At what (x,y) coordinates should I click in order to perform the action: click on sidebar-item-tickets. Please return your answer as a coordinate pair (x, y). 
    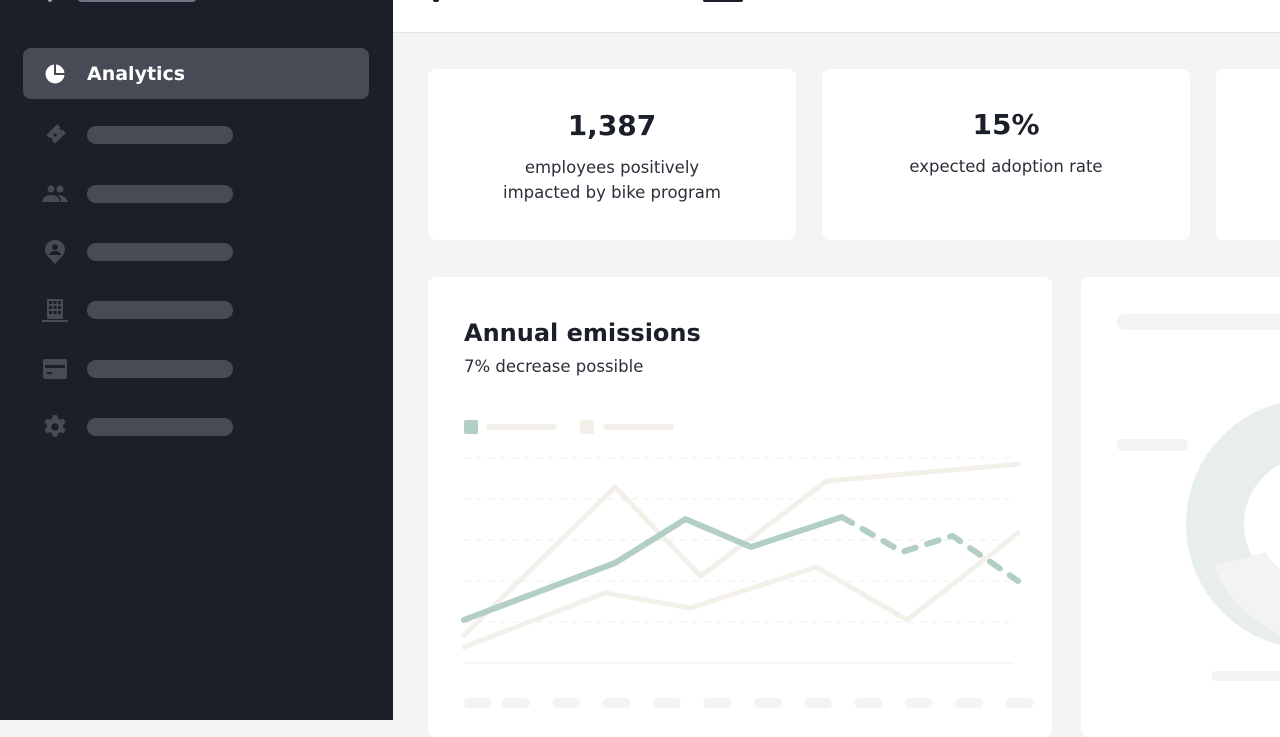
    Looking at the image, I should click on (196, 134).